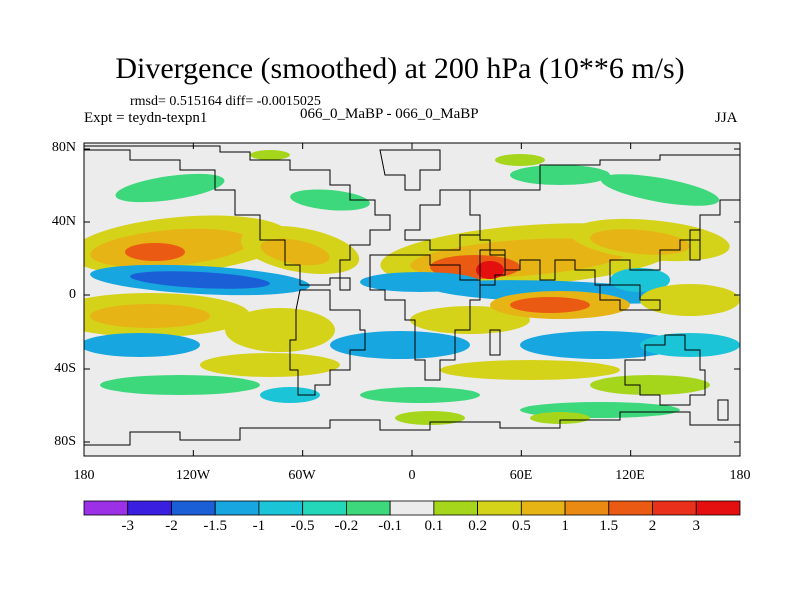  What do you see at coordinates (477, 526) in the screenshot?
I see `colorbar-label-8: 0.2` at bounding box center [477, 526].